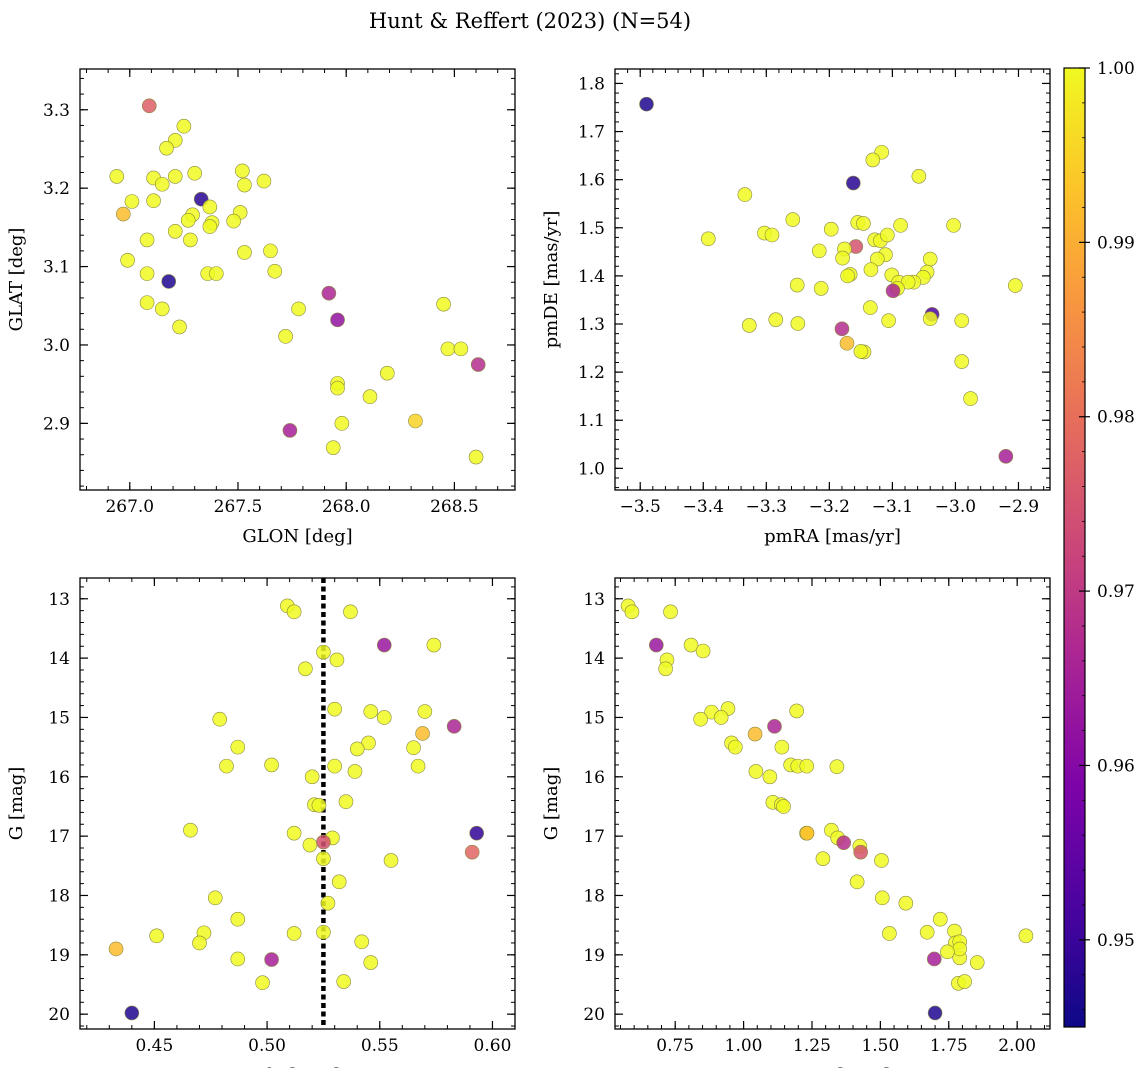 Image resolution: width=1148 pixels, height=1068 pixels. Describe the element at coordinates (594, 1015) in the screenshot. I see `y-tick-label: 20` at that location.